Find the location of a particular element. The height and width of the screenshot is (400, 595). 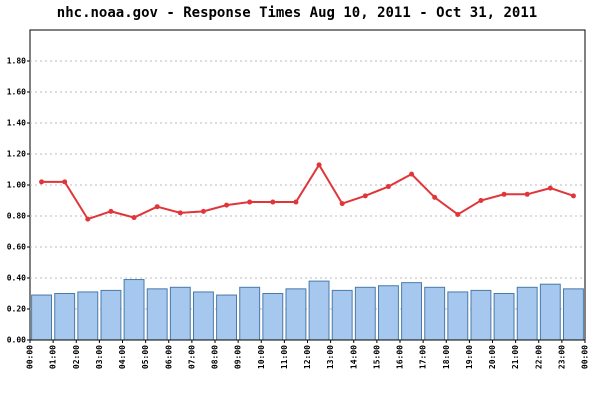

x-tick-label: 21:00 is located at coordinates (515, 357).